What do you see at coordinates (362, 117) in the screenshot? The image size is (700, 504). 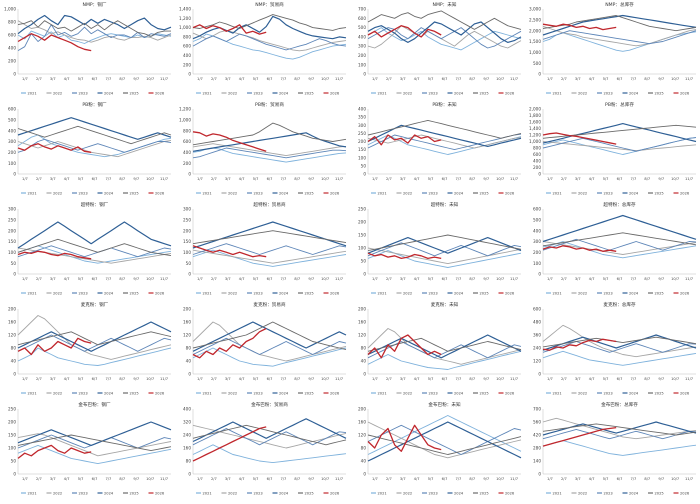 I see `y-tick-label: 350` at bounding box center [362, 117].